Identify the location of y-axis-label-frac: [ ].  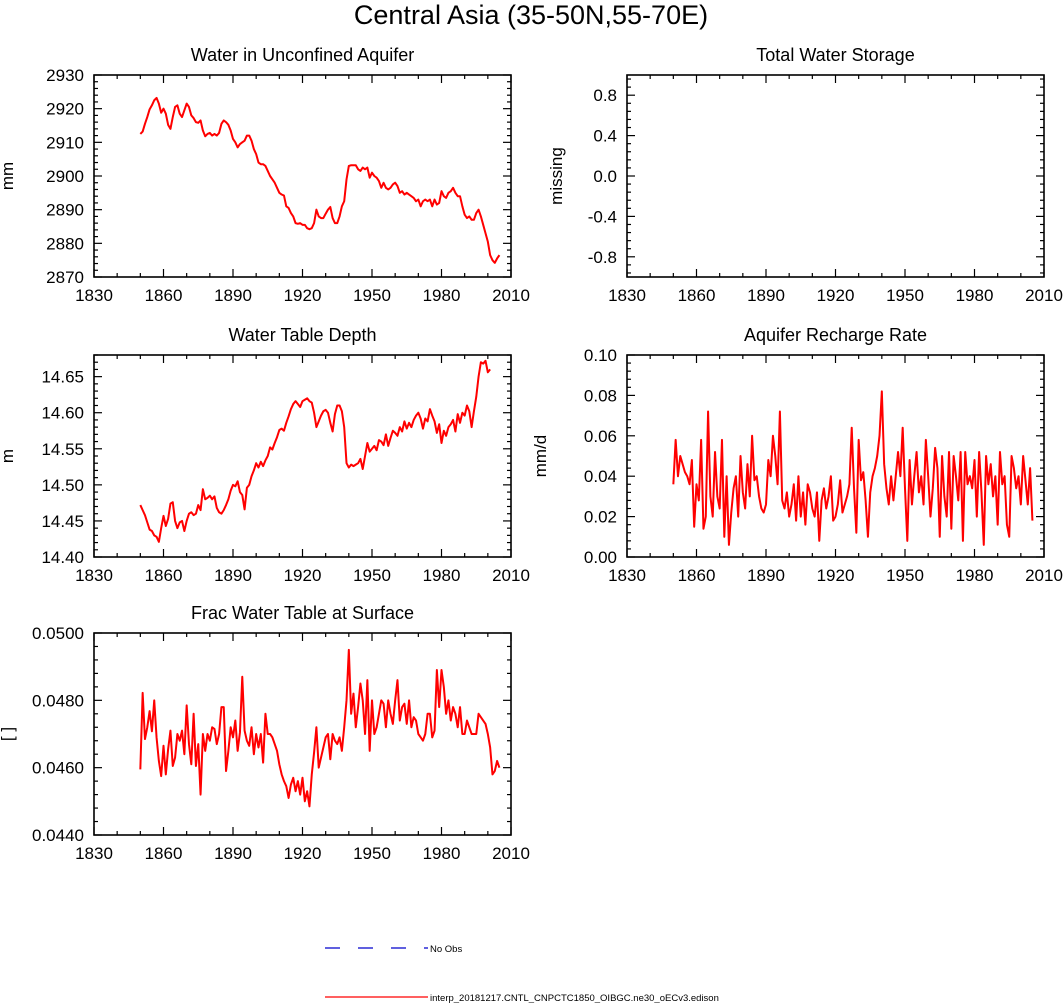
(8, 734).